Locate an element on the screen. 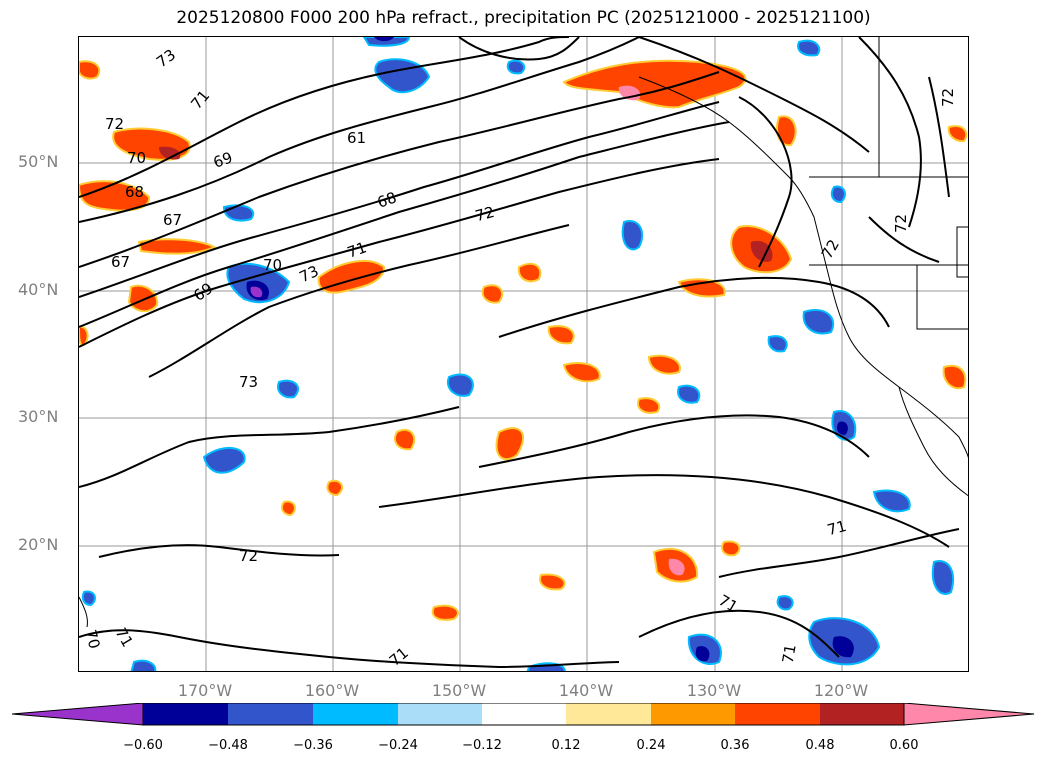  lat-label-40n: 40°N is located at coordinates (38, 289).